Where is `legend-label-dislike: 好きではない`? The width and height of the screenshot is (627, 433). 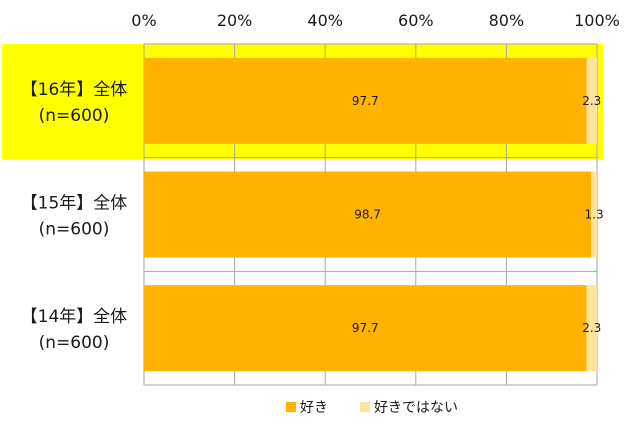
legend-label-dislike: 好きではない is located at coordinates (416, 408).